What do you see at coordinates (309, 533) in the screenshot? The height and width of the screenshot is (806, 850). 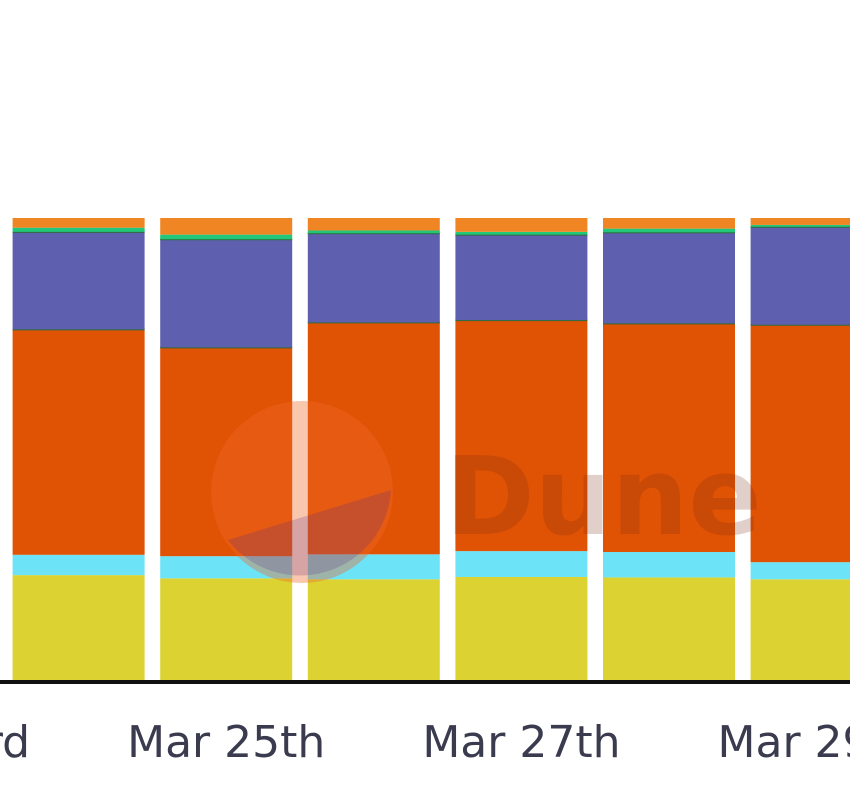 I see `dune-logo-lower-icon` at bounding box center [309, 533].